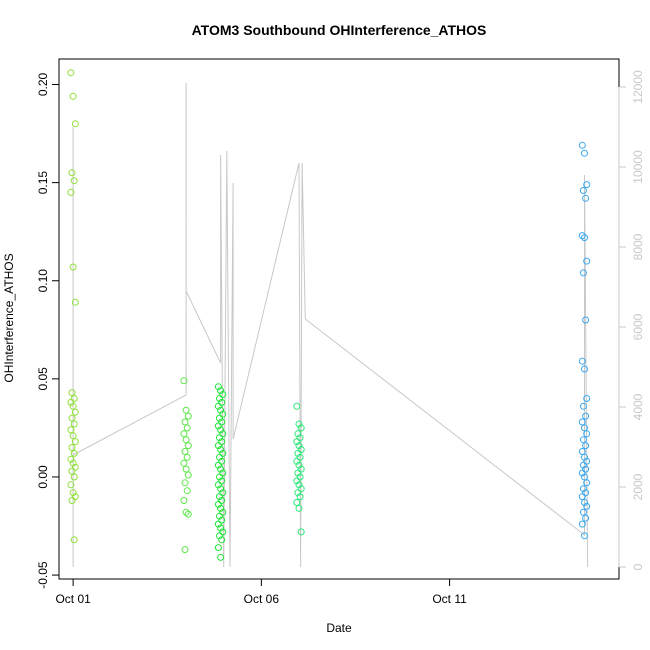 This screenshot has width=650, height=650. What do you see at coordinates (43, 379) in the screenshot?
I see `y-tick-label-0-05: 0.05` at bounding box center [43, 379].